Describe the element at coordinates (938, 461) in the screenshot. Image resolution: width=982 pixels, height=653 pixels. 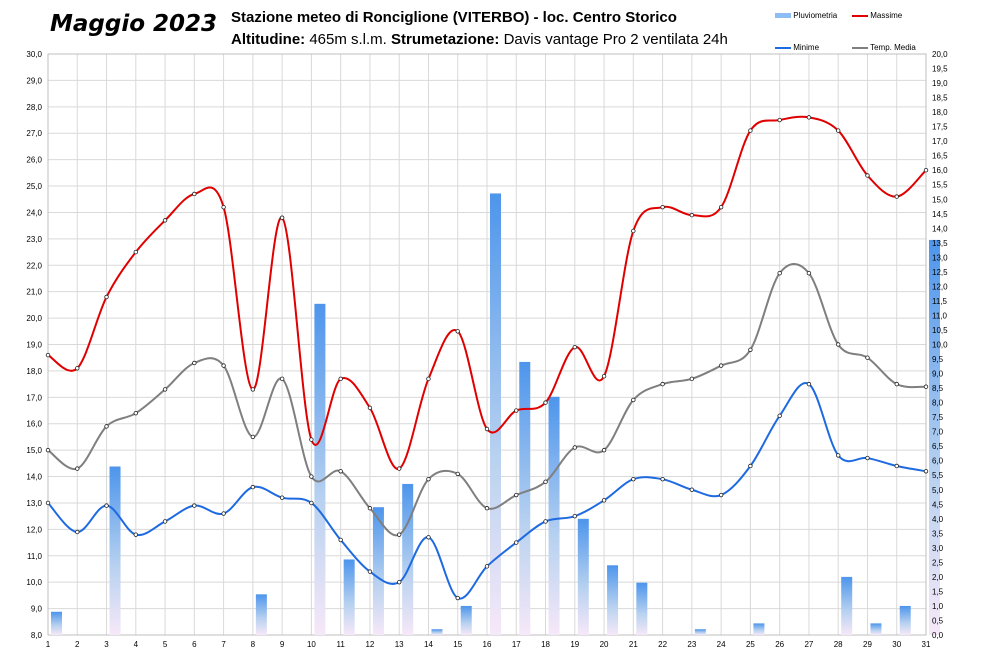
I see `y-right-tick-label: 6,0` at that location.